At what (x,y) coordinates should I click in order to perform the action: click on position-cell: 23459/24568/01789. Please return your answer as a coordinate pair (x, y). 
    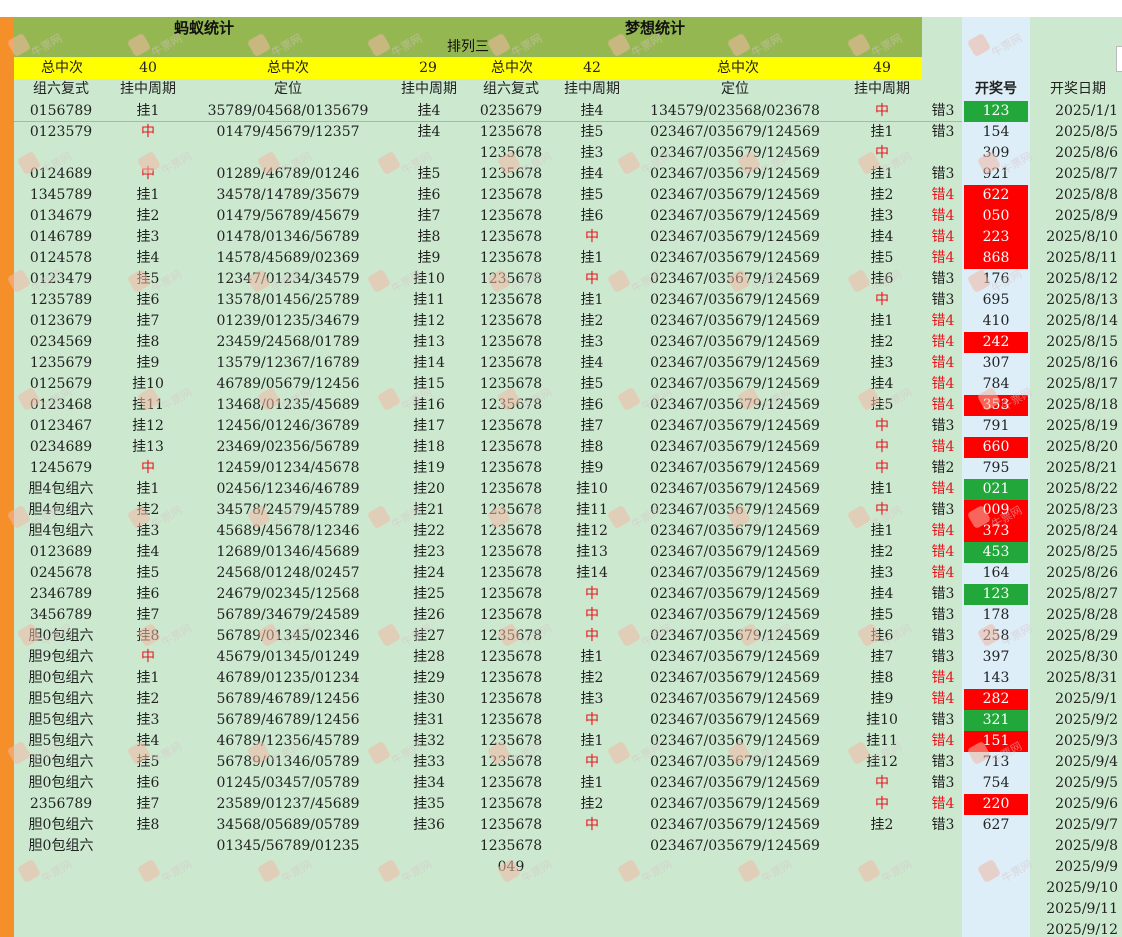
    Looking at the image, I should click on (288, 342).